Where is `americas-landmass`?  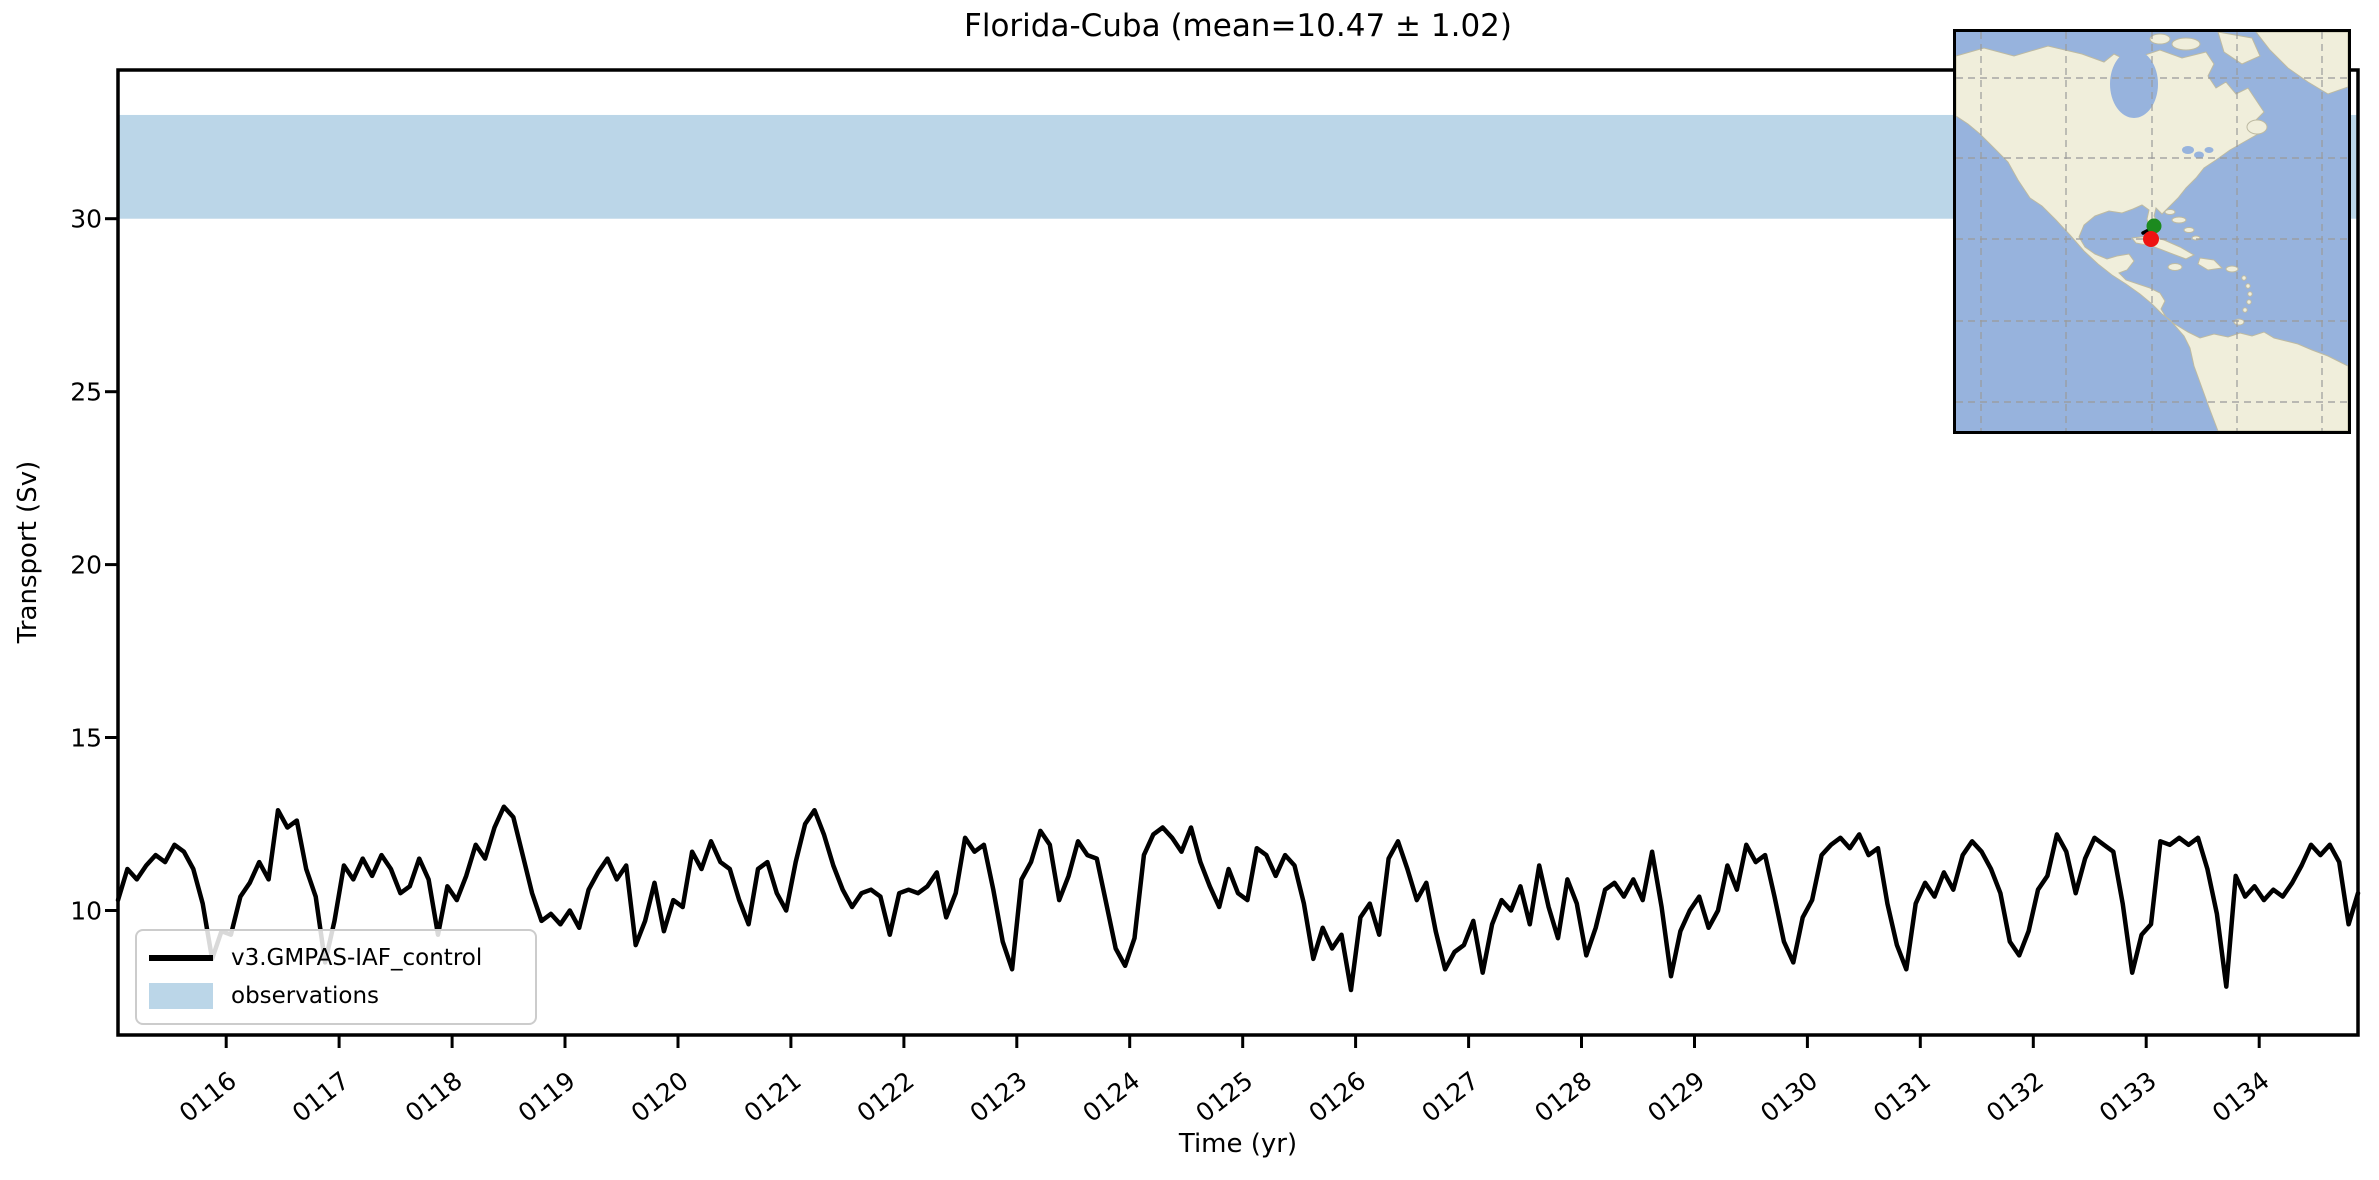 americas-landmass is located at coordinates (2152, 238).